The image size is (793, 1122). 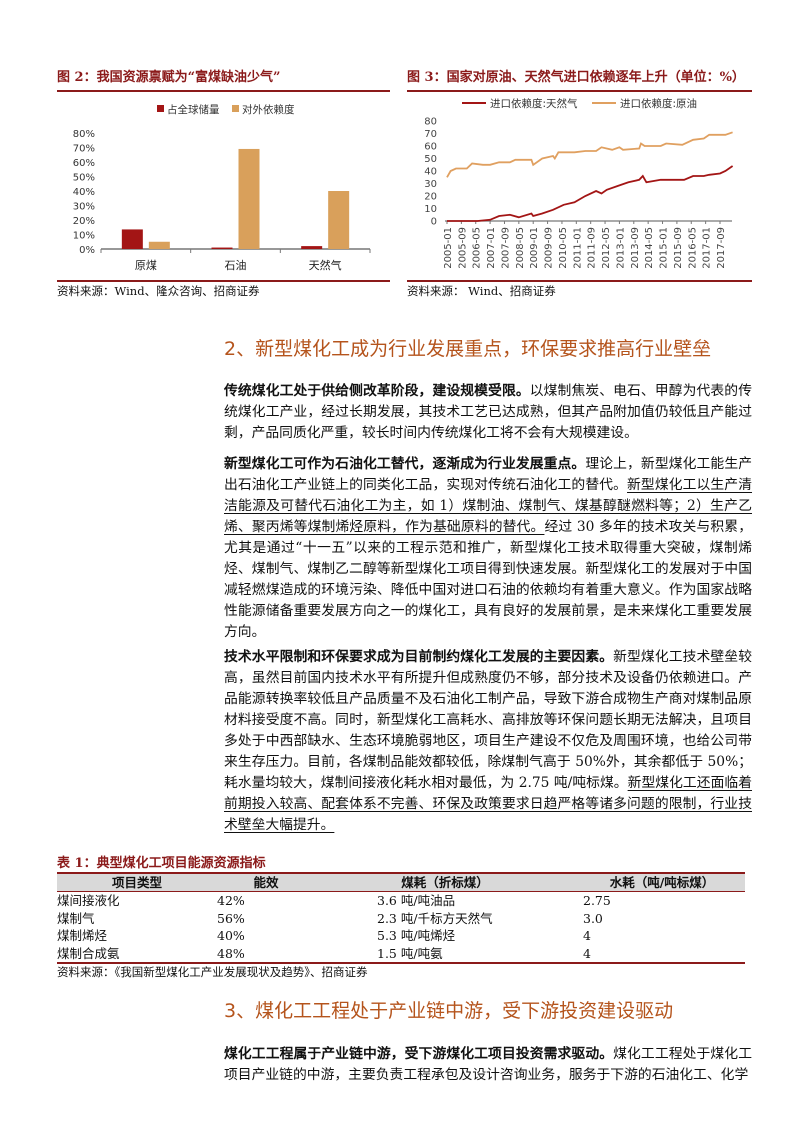 I want to click on y-tick-label: 20%, so click(x=84, y=221).